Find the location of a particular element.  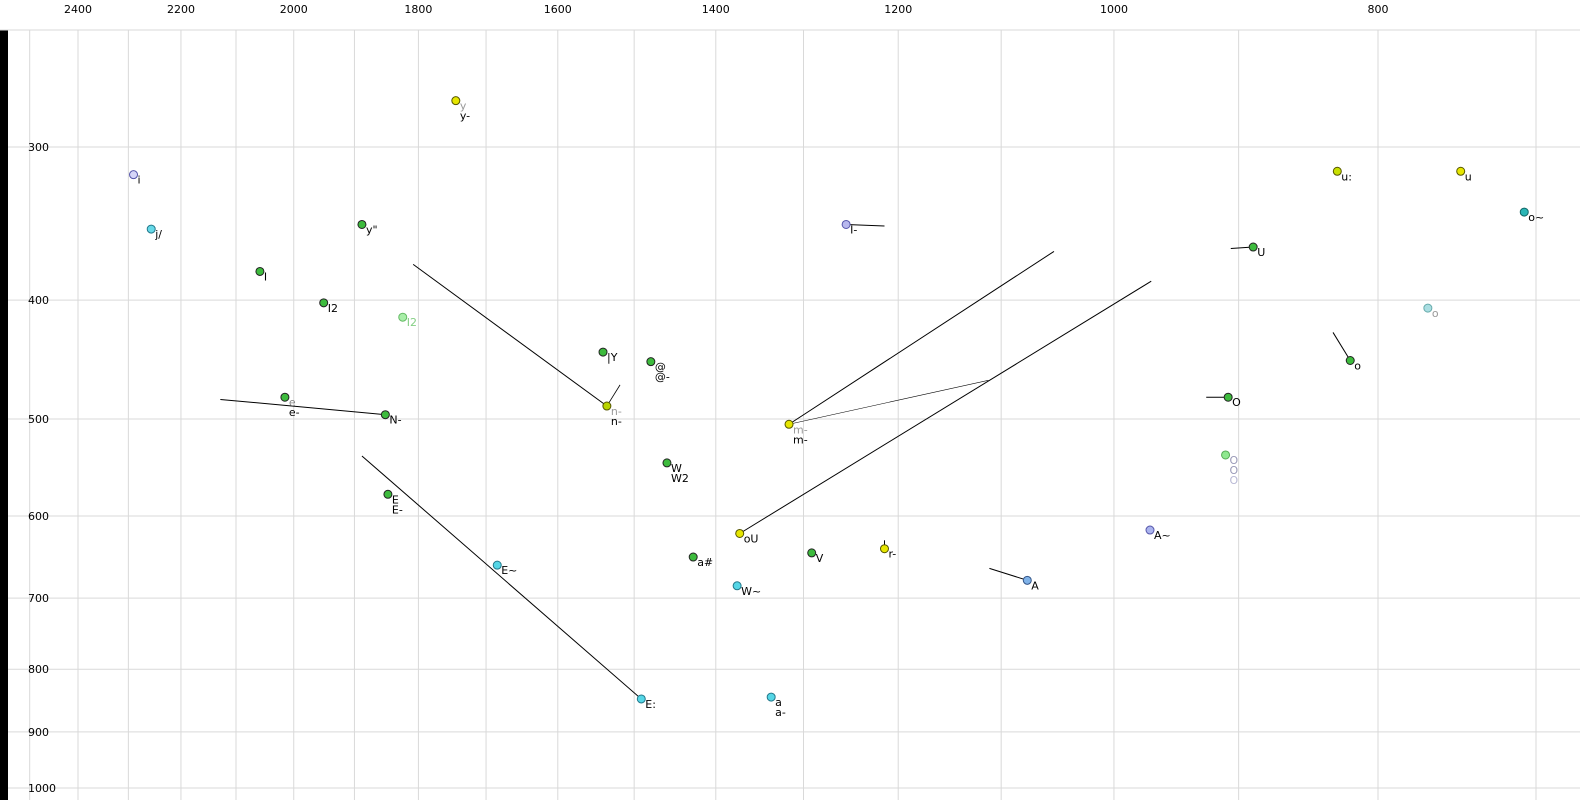

x-tick-label: 2400 is located at coordinates (78, 9).